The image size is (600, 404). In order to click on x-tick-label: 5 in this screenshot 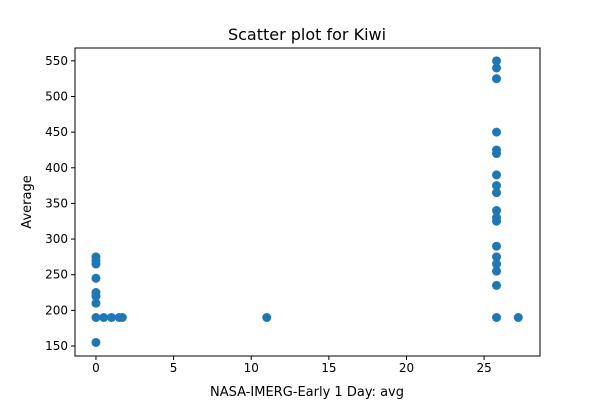, I will do `click(174, 368)`.